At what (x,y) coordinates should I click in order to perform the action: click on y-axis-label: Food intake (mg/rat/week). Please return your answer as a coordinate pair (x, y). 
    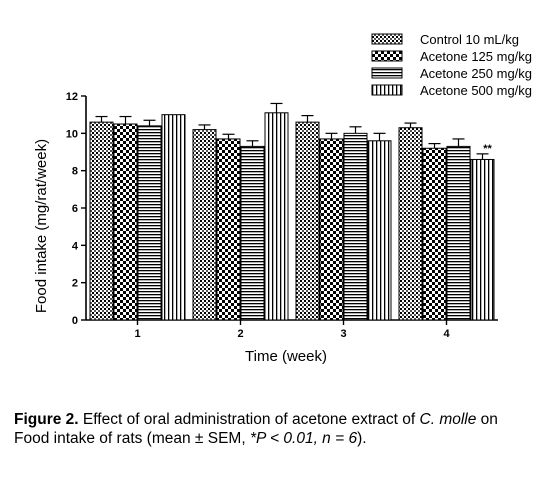
    Looking at the image, I should click on (41, 226).